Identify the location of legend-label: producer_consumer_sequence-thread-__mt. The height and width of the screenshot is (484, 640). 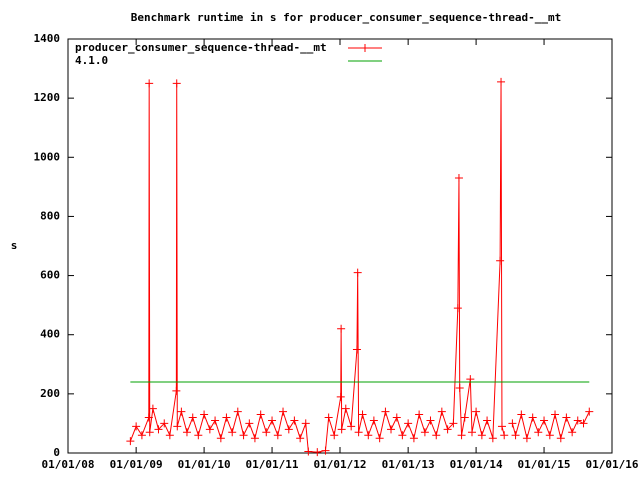
(201, 47).